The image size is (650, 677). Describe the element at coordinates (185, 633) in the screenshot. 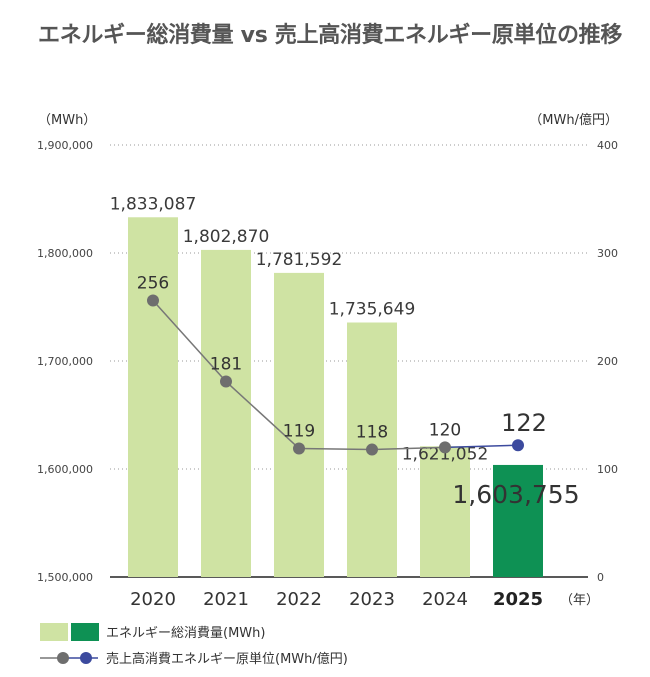

I see `legend-bar-label: エネルギー総消費量(MWh)` at that location.